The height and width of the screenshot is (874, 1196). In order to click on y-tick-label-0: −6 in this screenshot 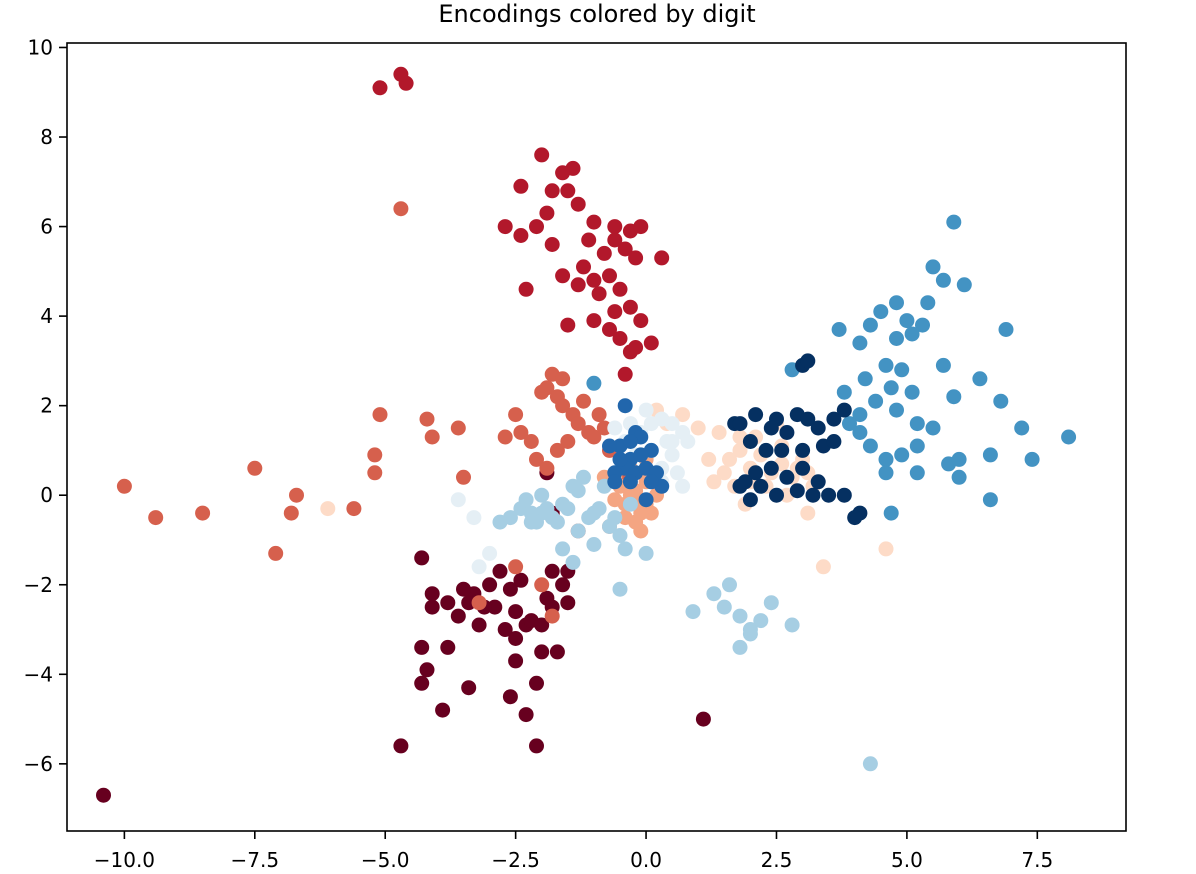, I will do `click(38, 764)`.